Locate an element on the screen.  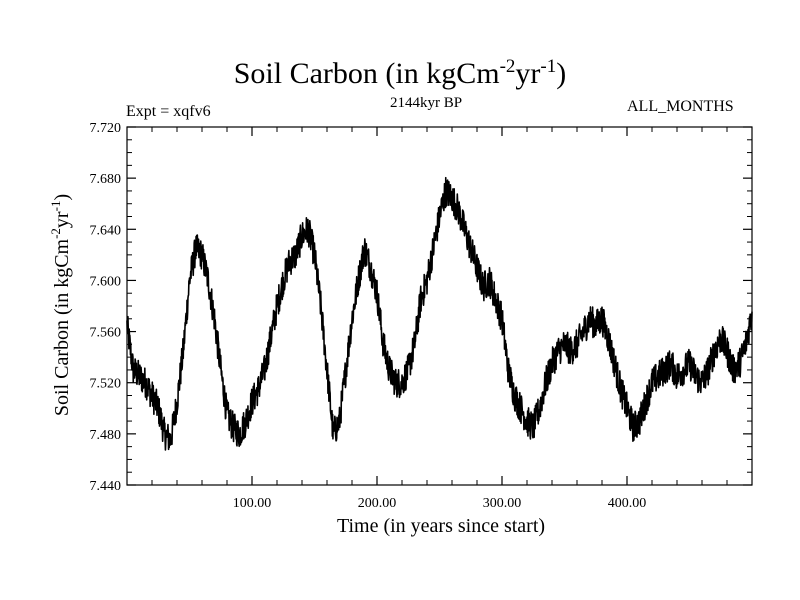
chart-title-text: Soil Carbon (in kgCm is located at coordinates (366, 73).